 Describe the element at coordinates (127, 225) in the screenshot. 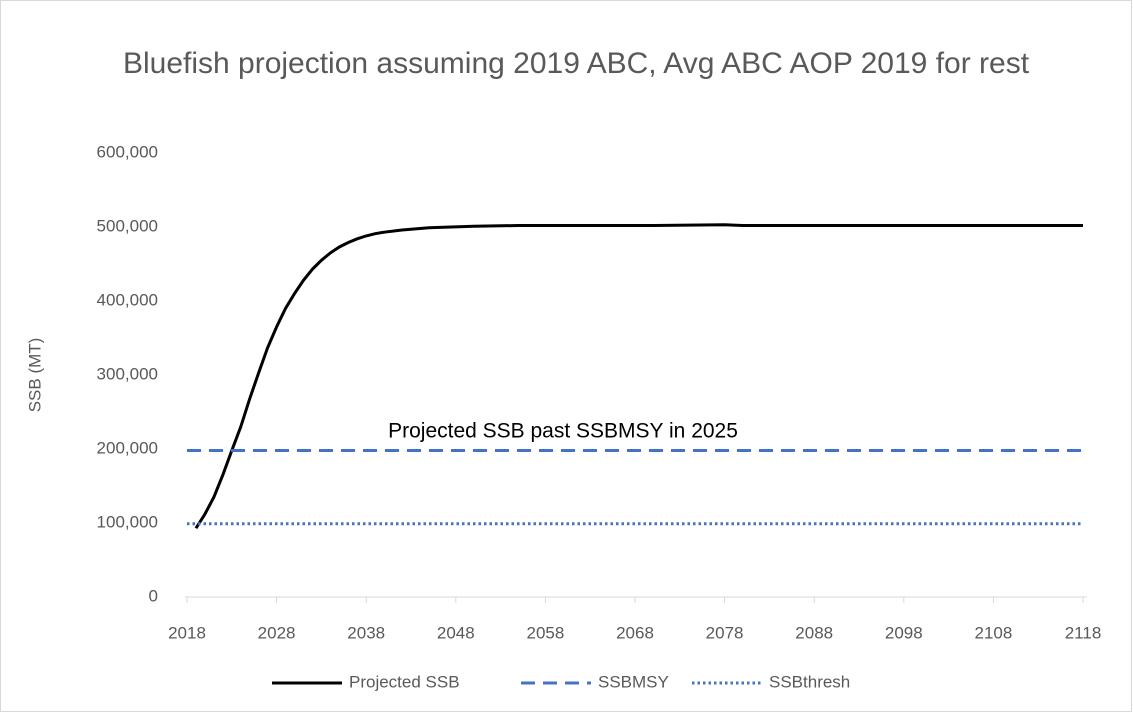

I see `y-tick-label: 500,000` at that location.